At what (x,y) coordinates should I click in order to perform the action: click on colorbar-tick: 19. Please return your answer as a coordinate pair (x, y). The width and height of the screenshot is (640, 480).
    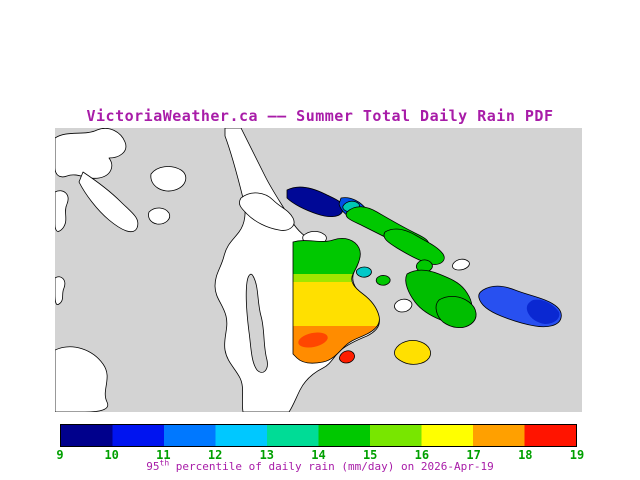
    Looking at the image, I should click on (577, 455).